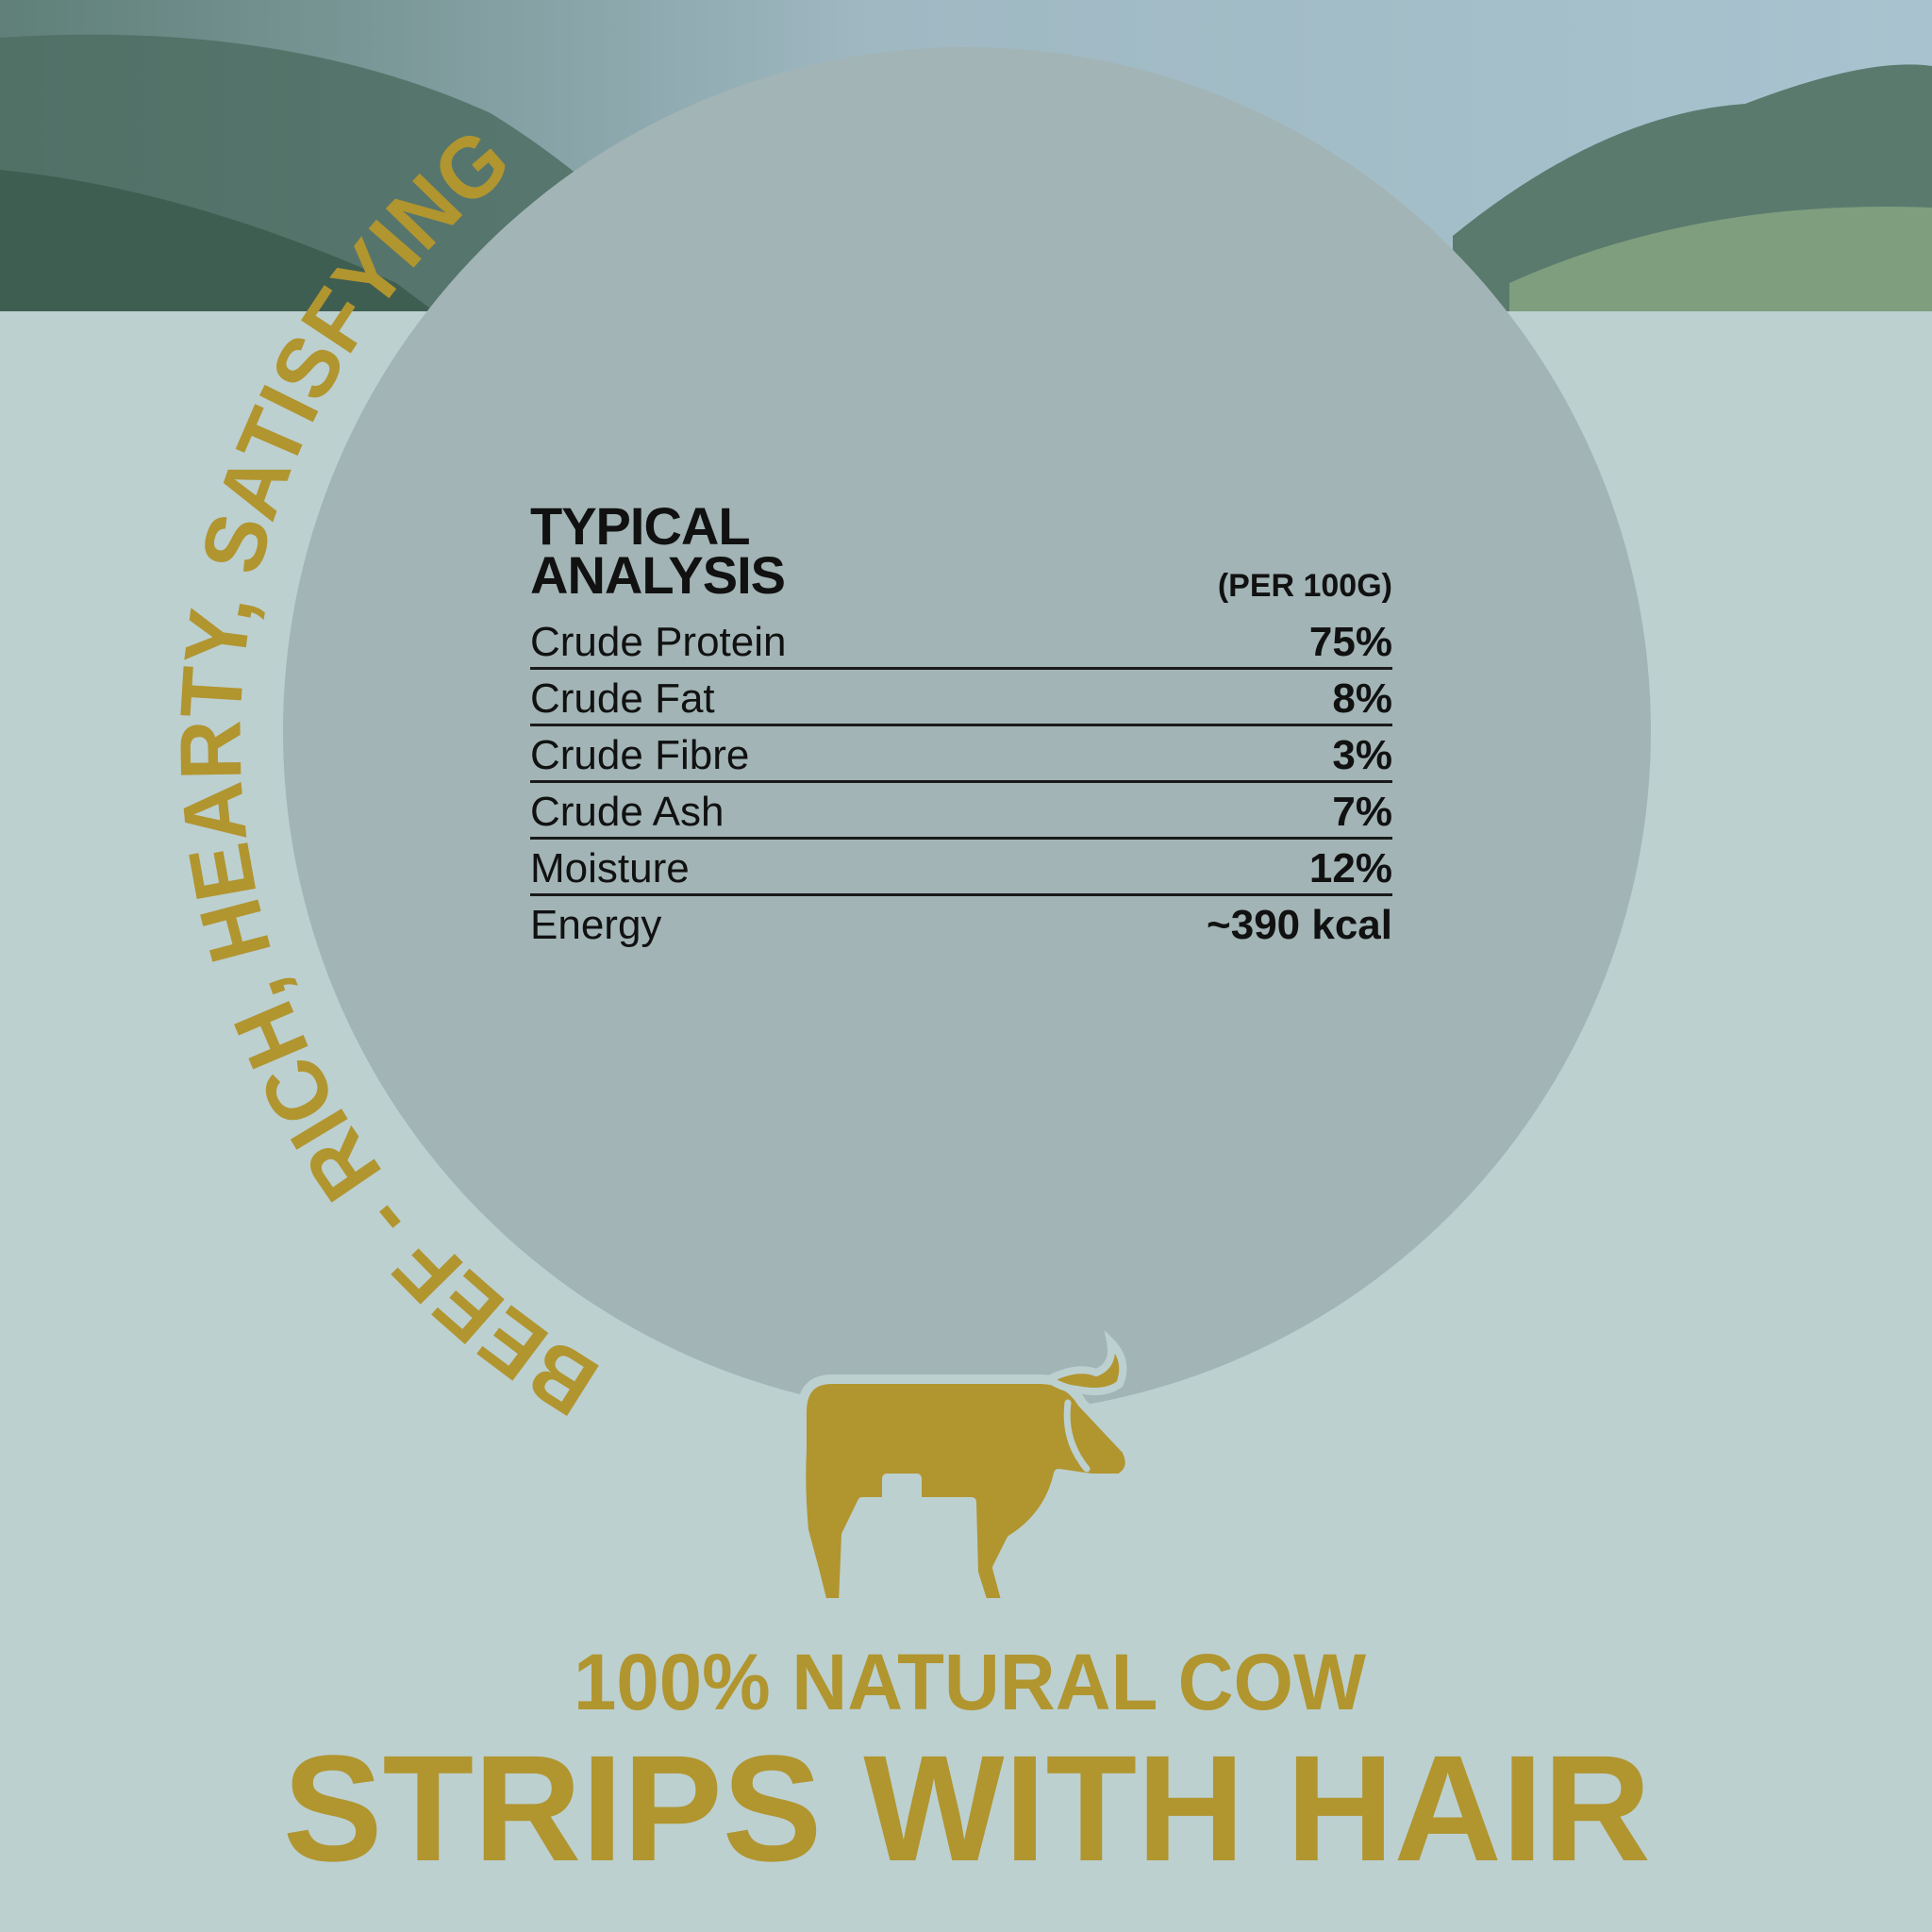  I want to click on row-label: Crude Fat, so click(622, 698).